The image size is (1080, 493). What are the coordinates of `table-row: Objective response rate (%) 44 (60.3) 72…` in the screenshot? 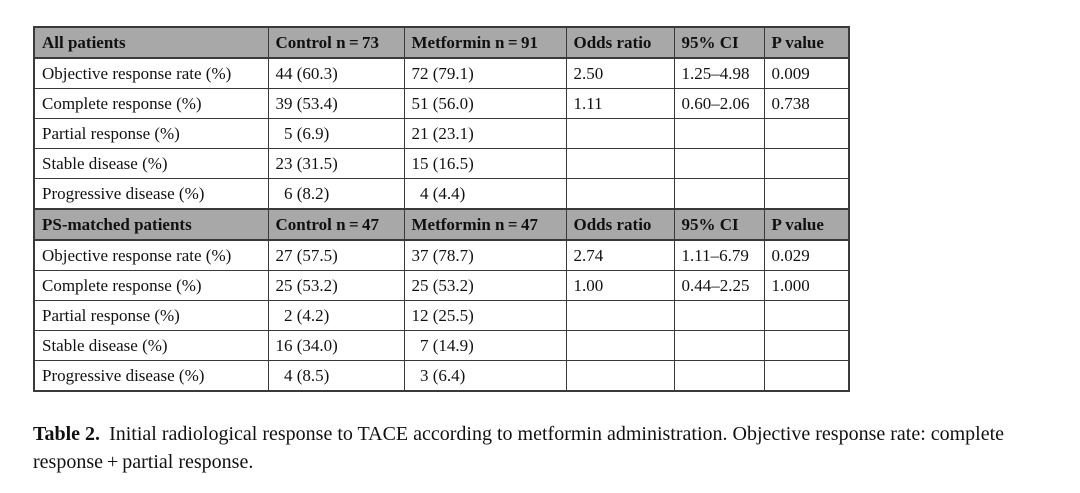 It's located at (441, 73).